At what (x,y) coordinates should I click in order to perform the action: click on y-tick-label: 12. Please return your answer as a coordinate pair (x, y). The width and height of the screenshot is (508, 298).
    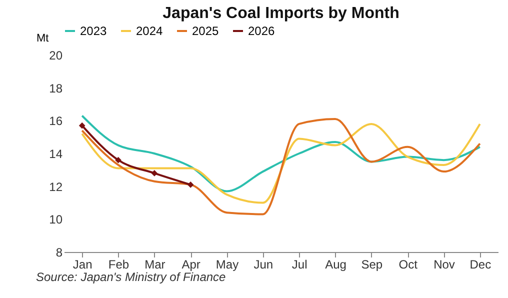
    Looking at the image, I should click on (56, 187).